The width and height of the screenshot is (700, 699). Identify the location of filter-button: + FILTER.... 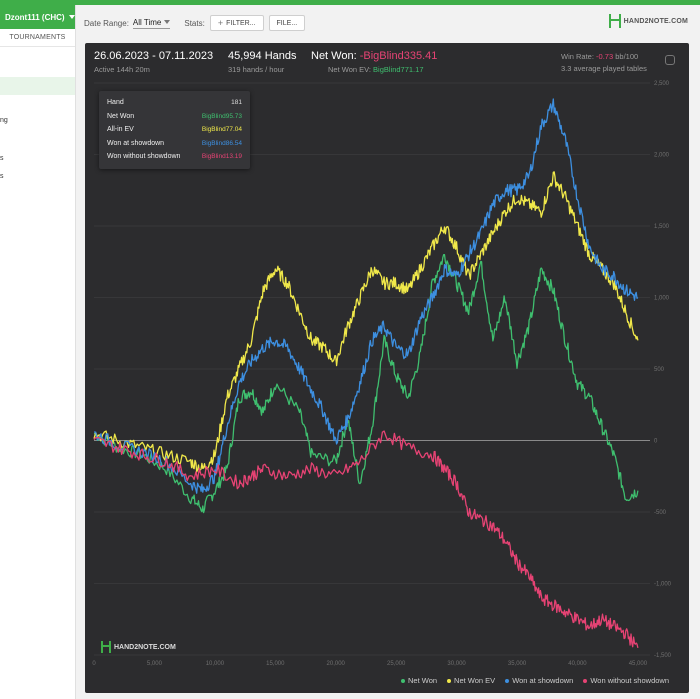
(236, 23).